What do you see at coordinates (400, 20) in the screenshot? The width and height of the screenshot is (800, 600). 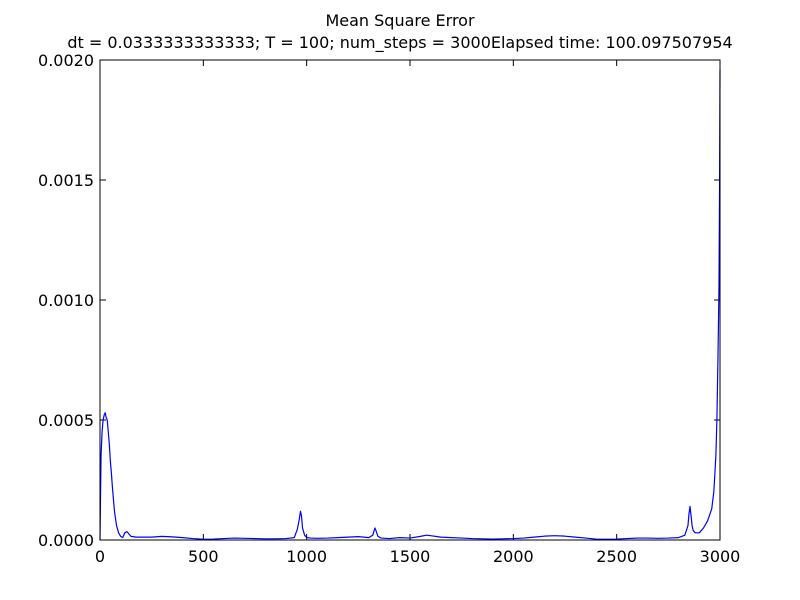 I see `chart-title: Mean Square Error` at bounding box center [400, 20].